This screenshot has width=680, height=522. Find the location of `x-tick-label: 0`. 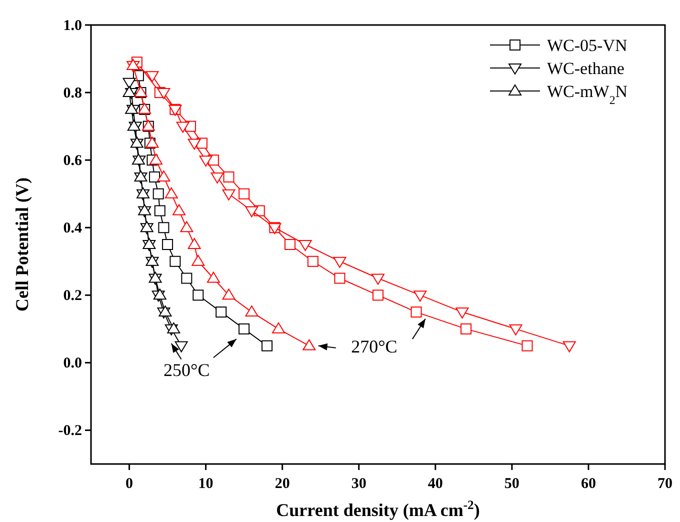

x-tick-label: 0 is located at coordinates (130, 484).